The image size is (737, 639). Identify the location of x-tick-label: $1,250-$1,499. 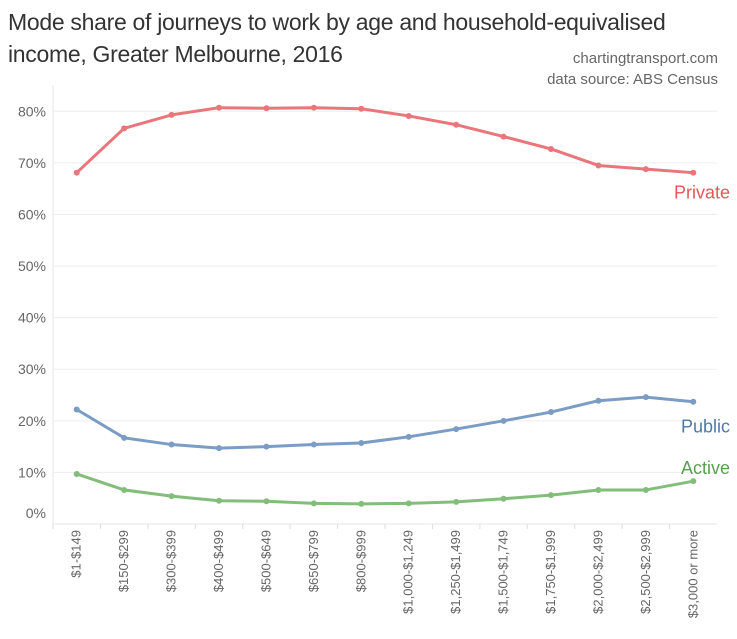
(455, 572).